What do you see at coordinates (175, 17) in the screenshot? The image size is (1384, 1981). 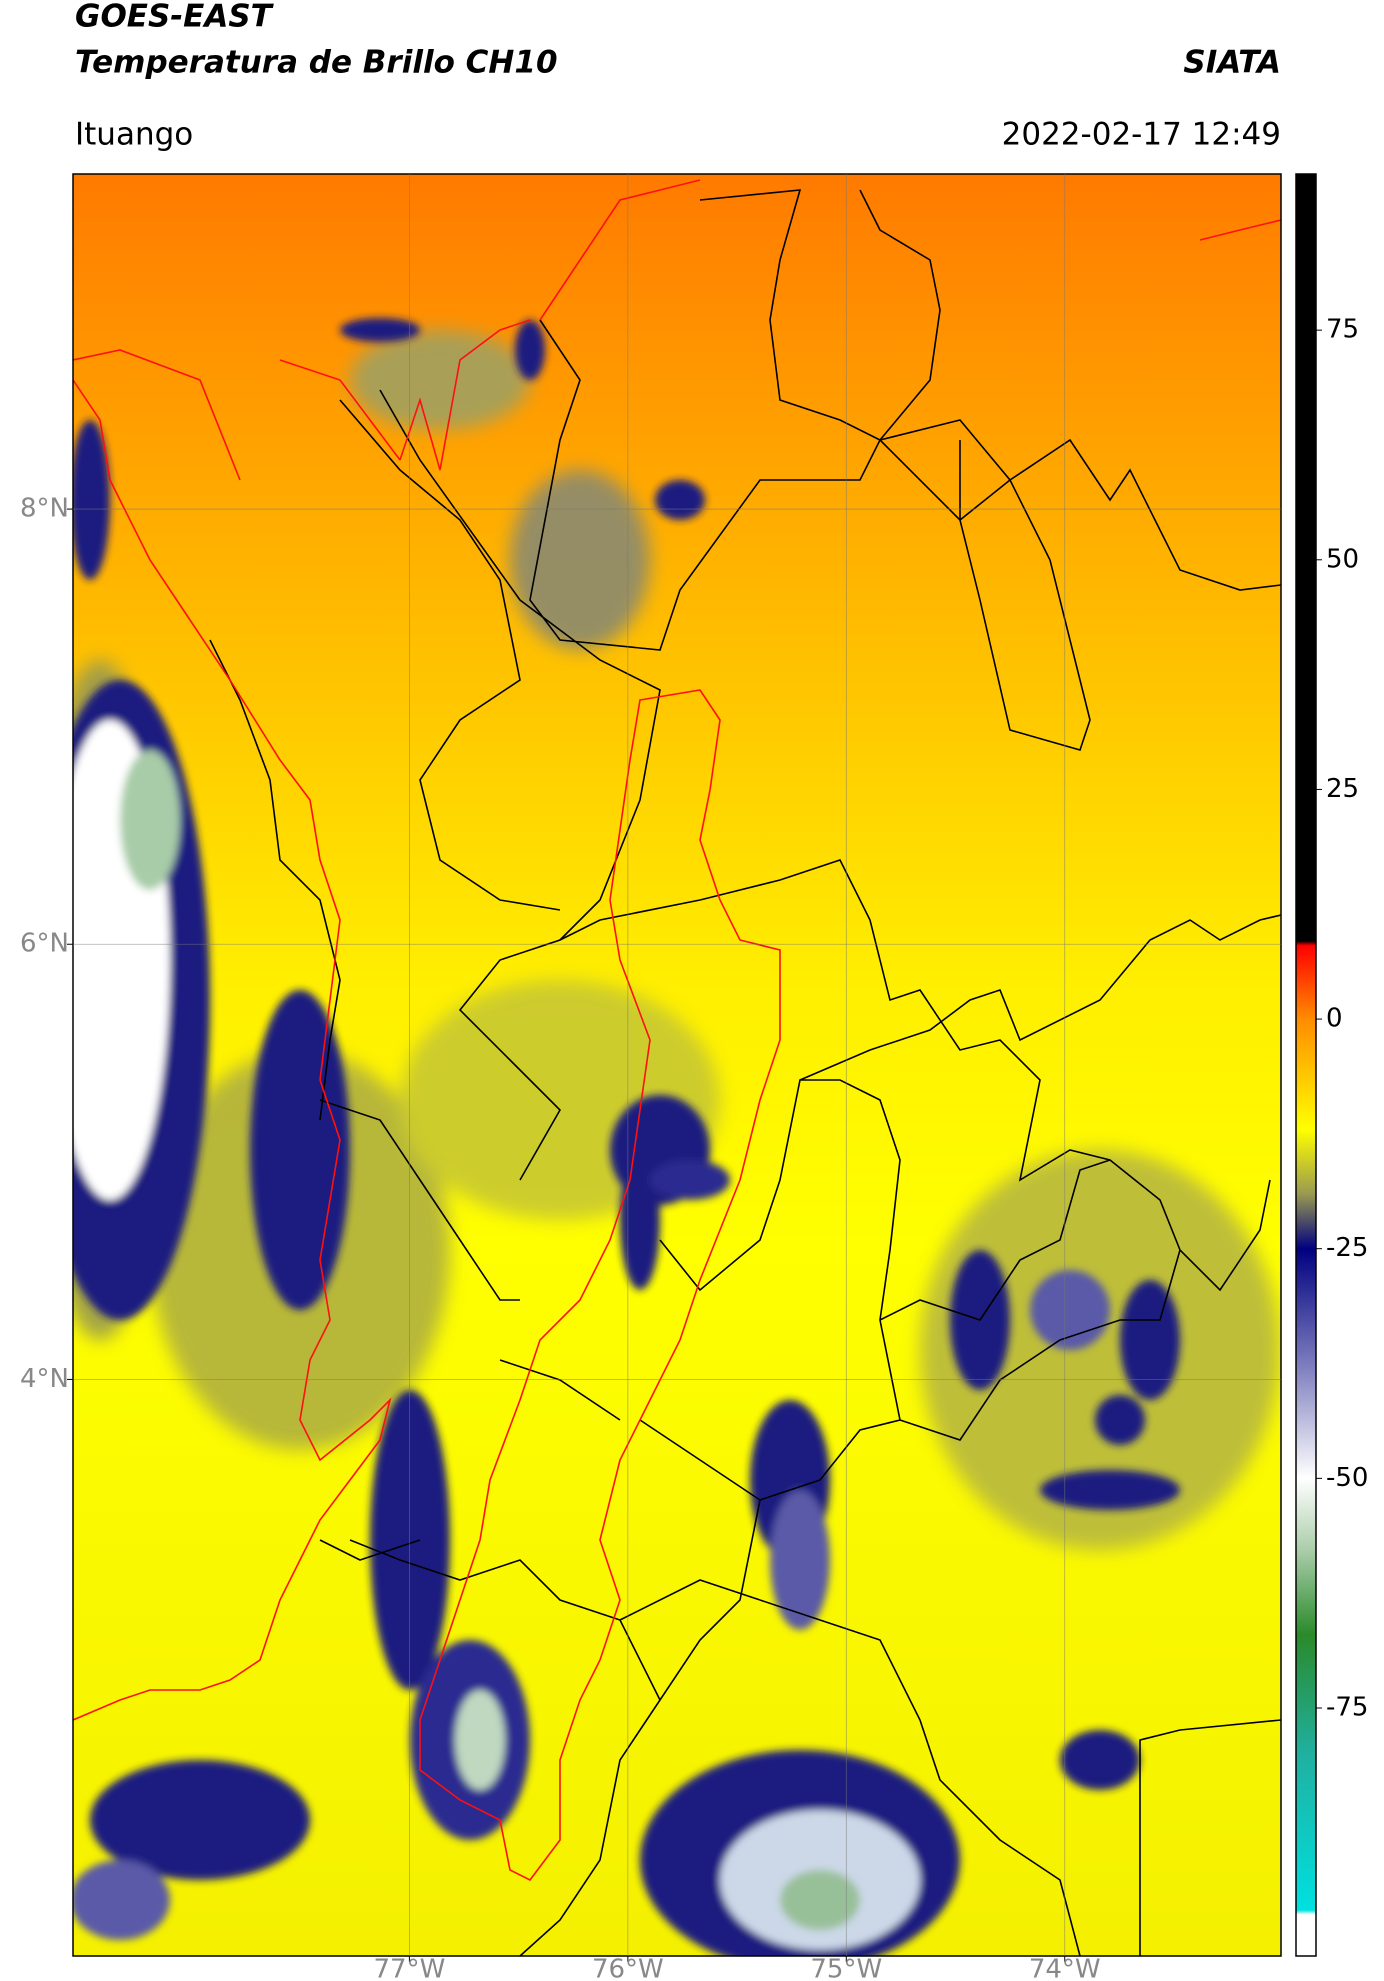 I see `title-line-1: GOES-EAST` at bounding box center [175, 17].